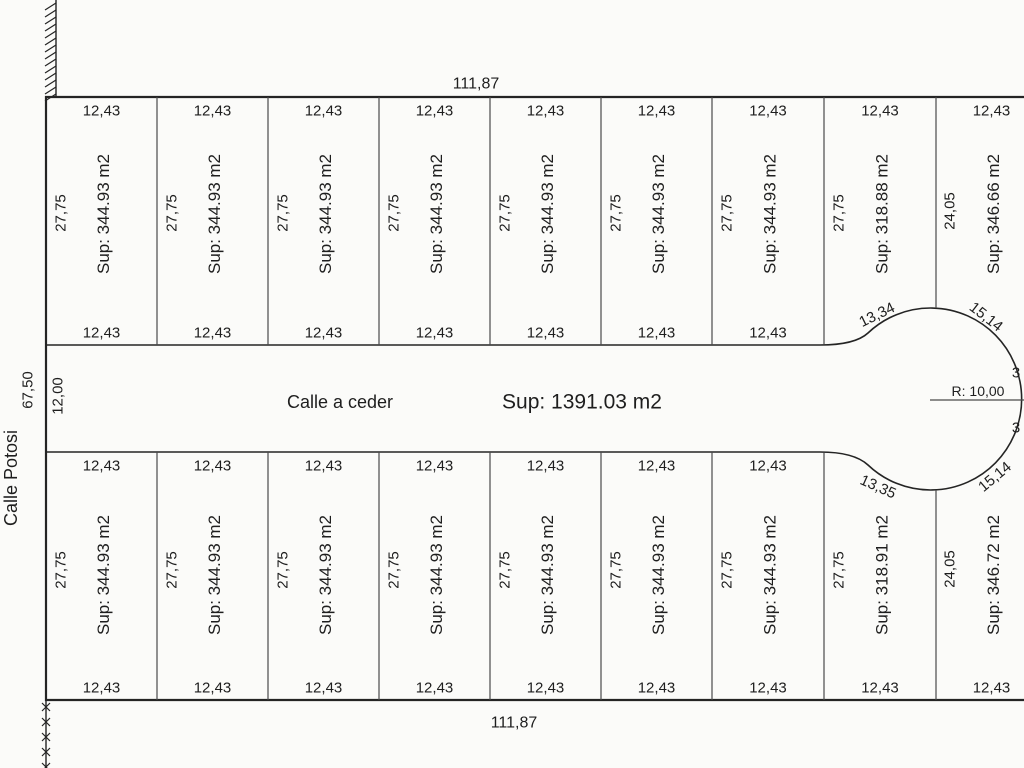  What do you see at coordinates (582, 402) in the screenshot?
I see `street-area-label: Sup: 1391.03 m2` at bounding box center [582, 402].